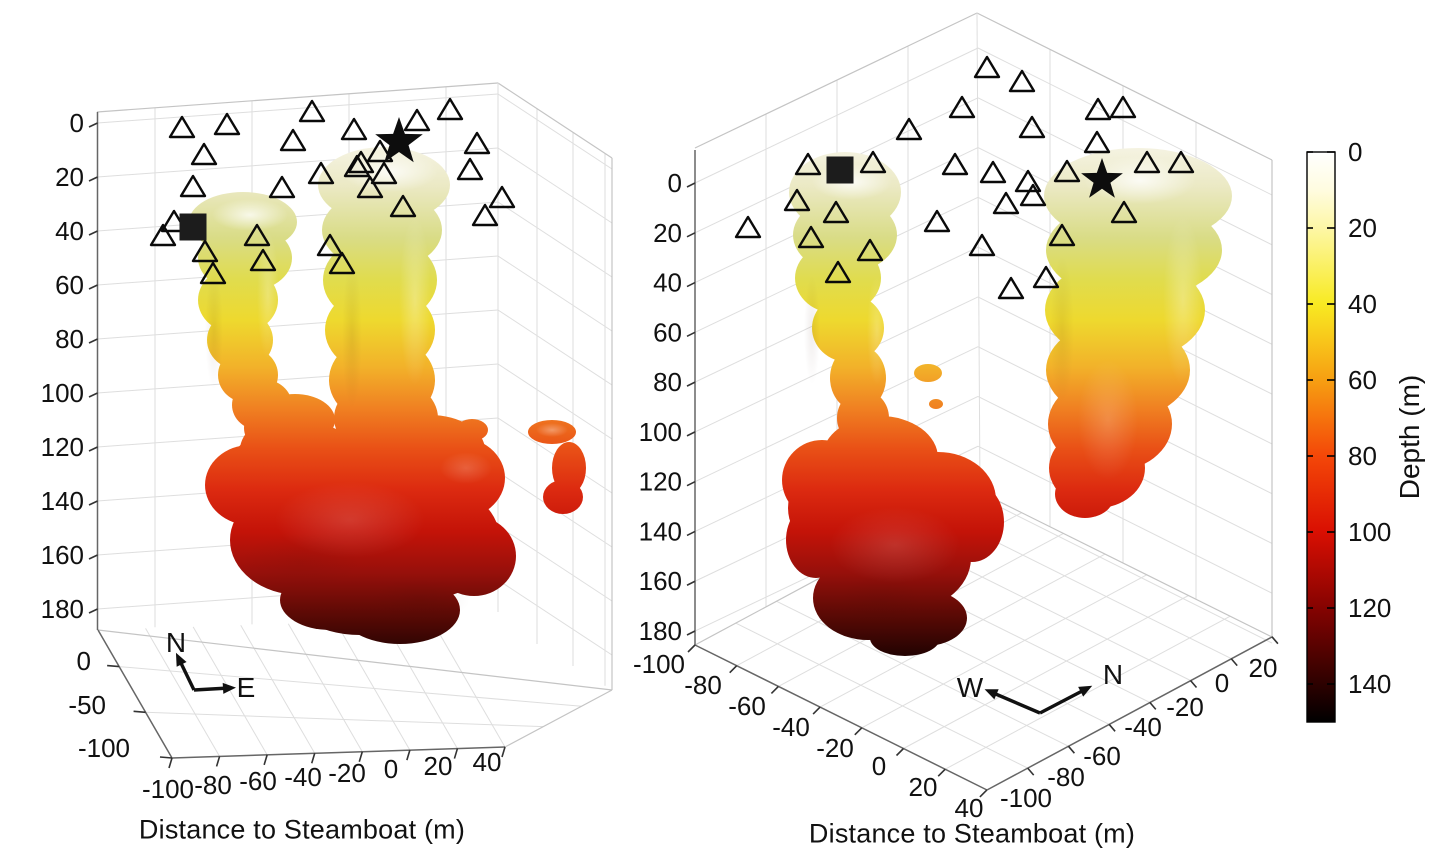 The height and width of the screenshot is (868, 1440). I want to click on left-markers, so click(332, 191).